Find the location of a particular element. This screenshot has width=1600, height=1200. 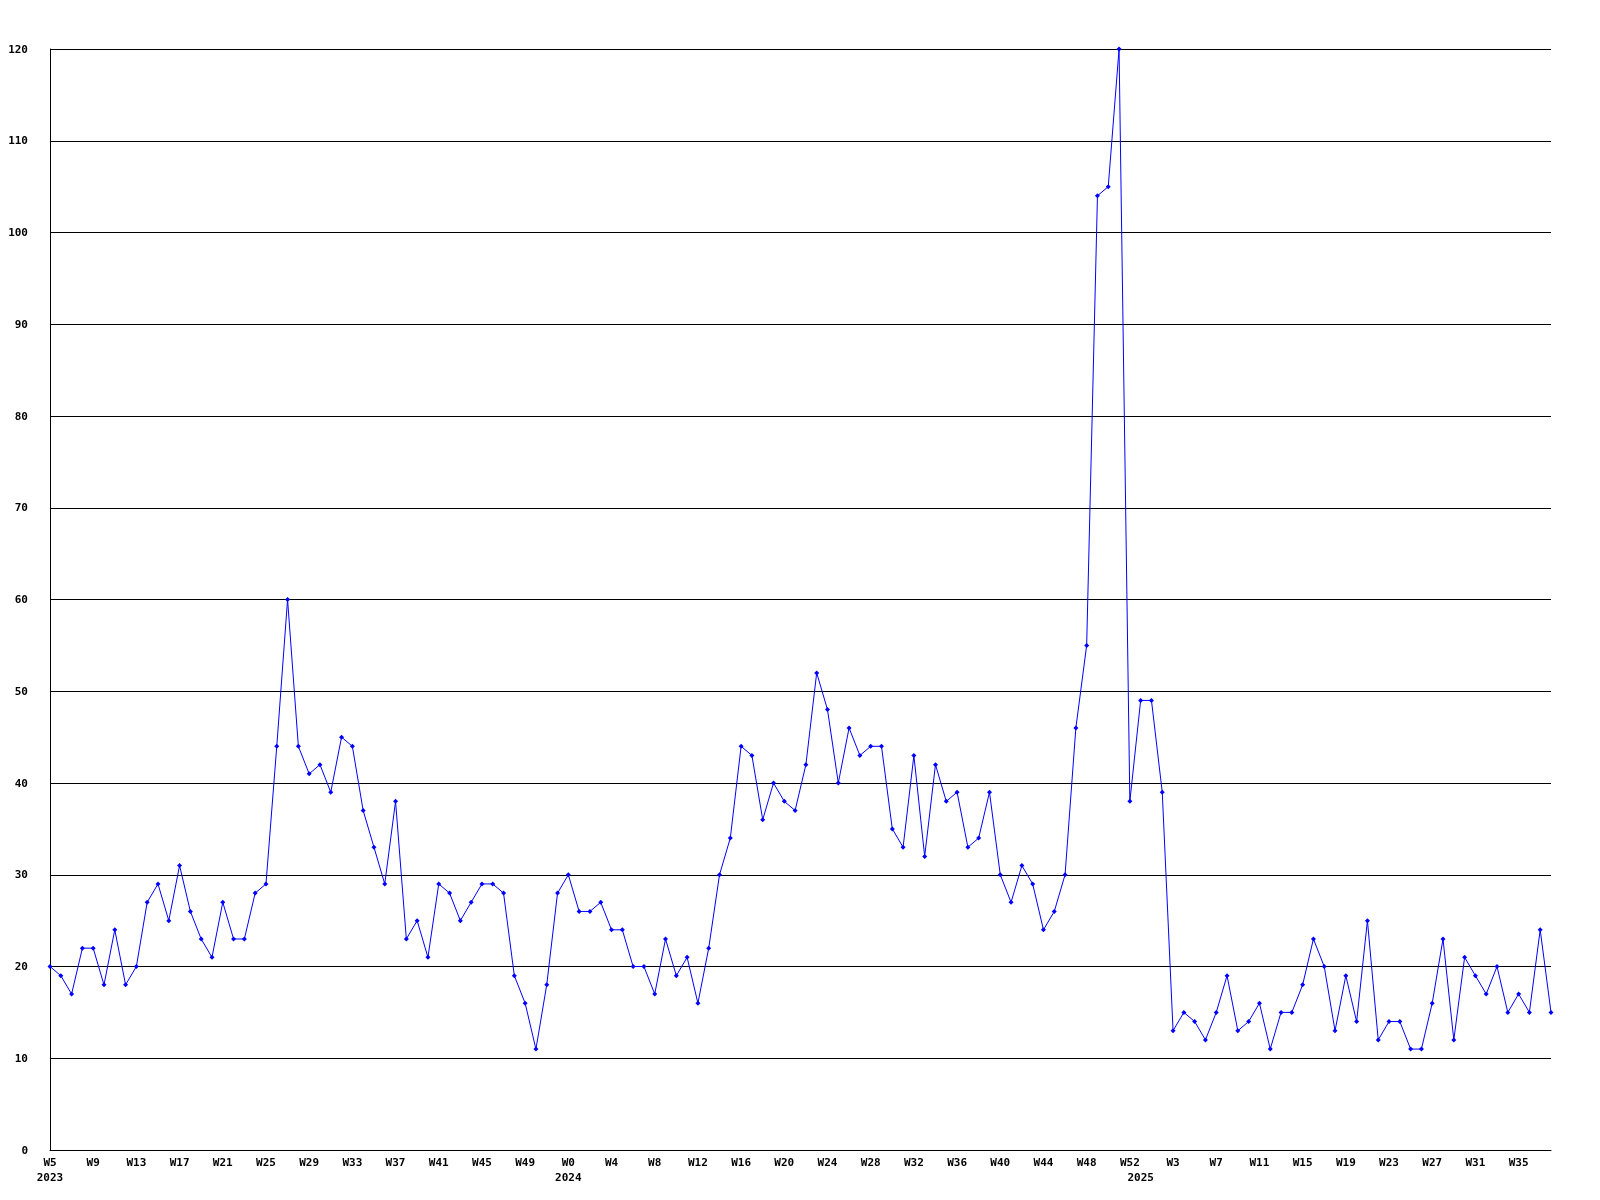

x-tick-label: W11 is located at coordinates (1259, 1162).